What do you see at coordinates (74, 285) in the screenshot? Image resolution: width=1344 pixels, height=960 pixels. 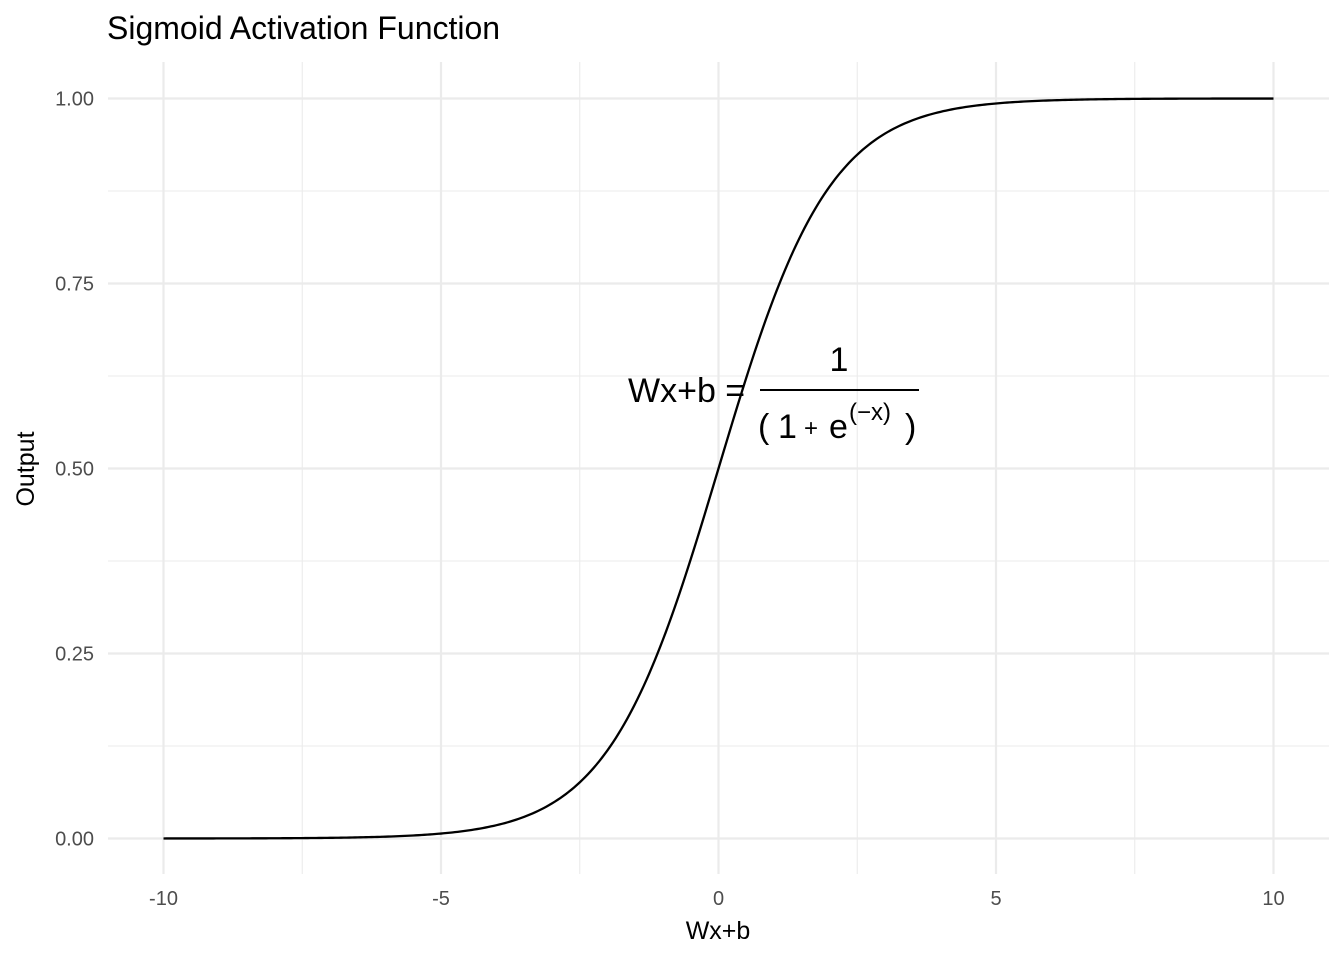 I see `y-tick-label: 0.75` at bounding box center [74, 285].